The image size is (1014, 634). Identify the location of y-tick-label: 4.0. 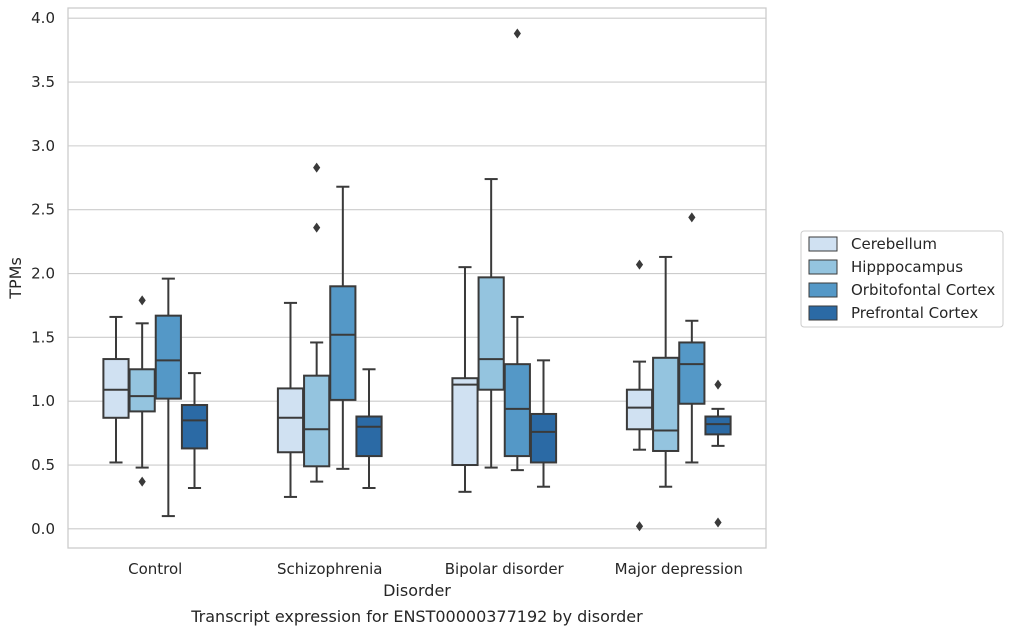
(43, 18).